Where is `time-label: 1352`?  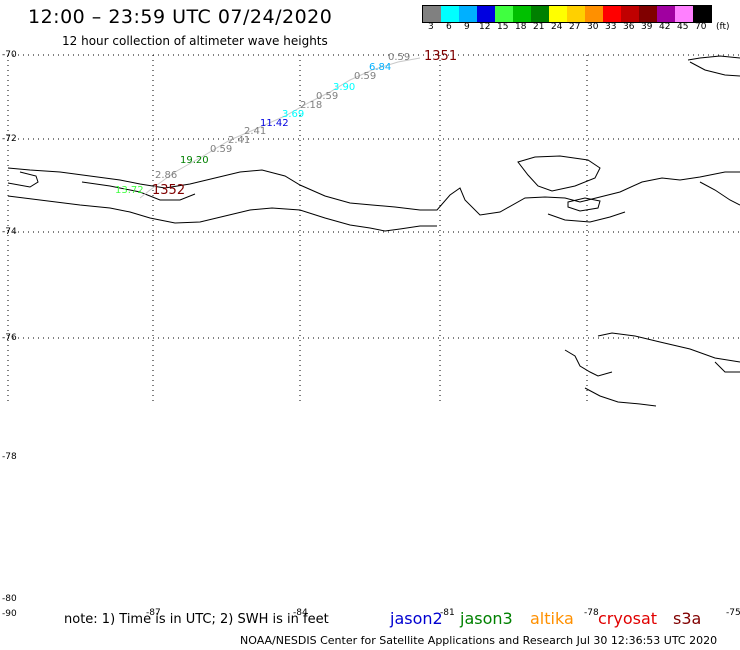
time-label: 1352 is located at coordinates (169, 190).